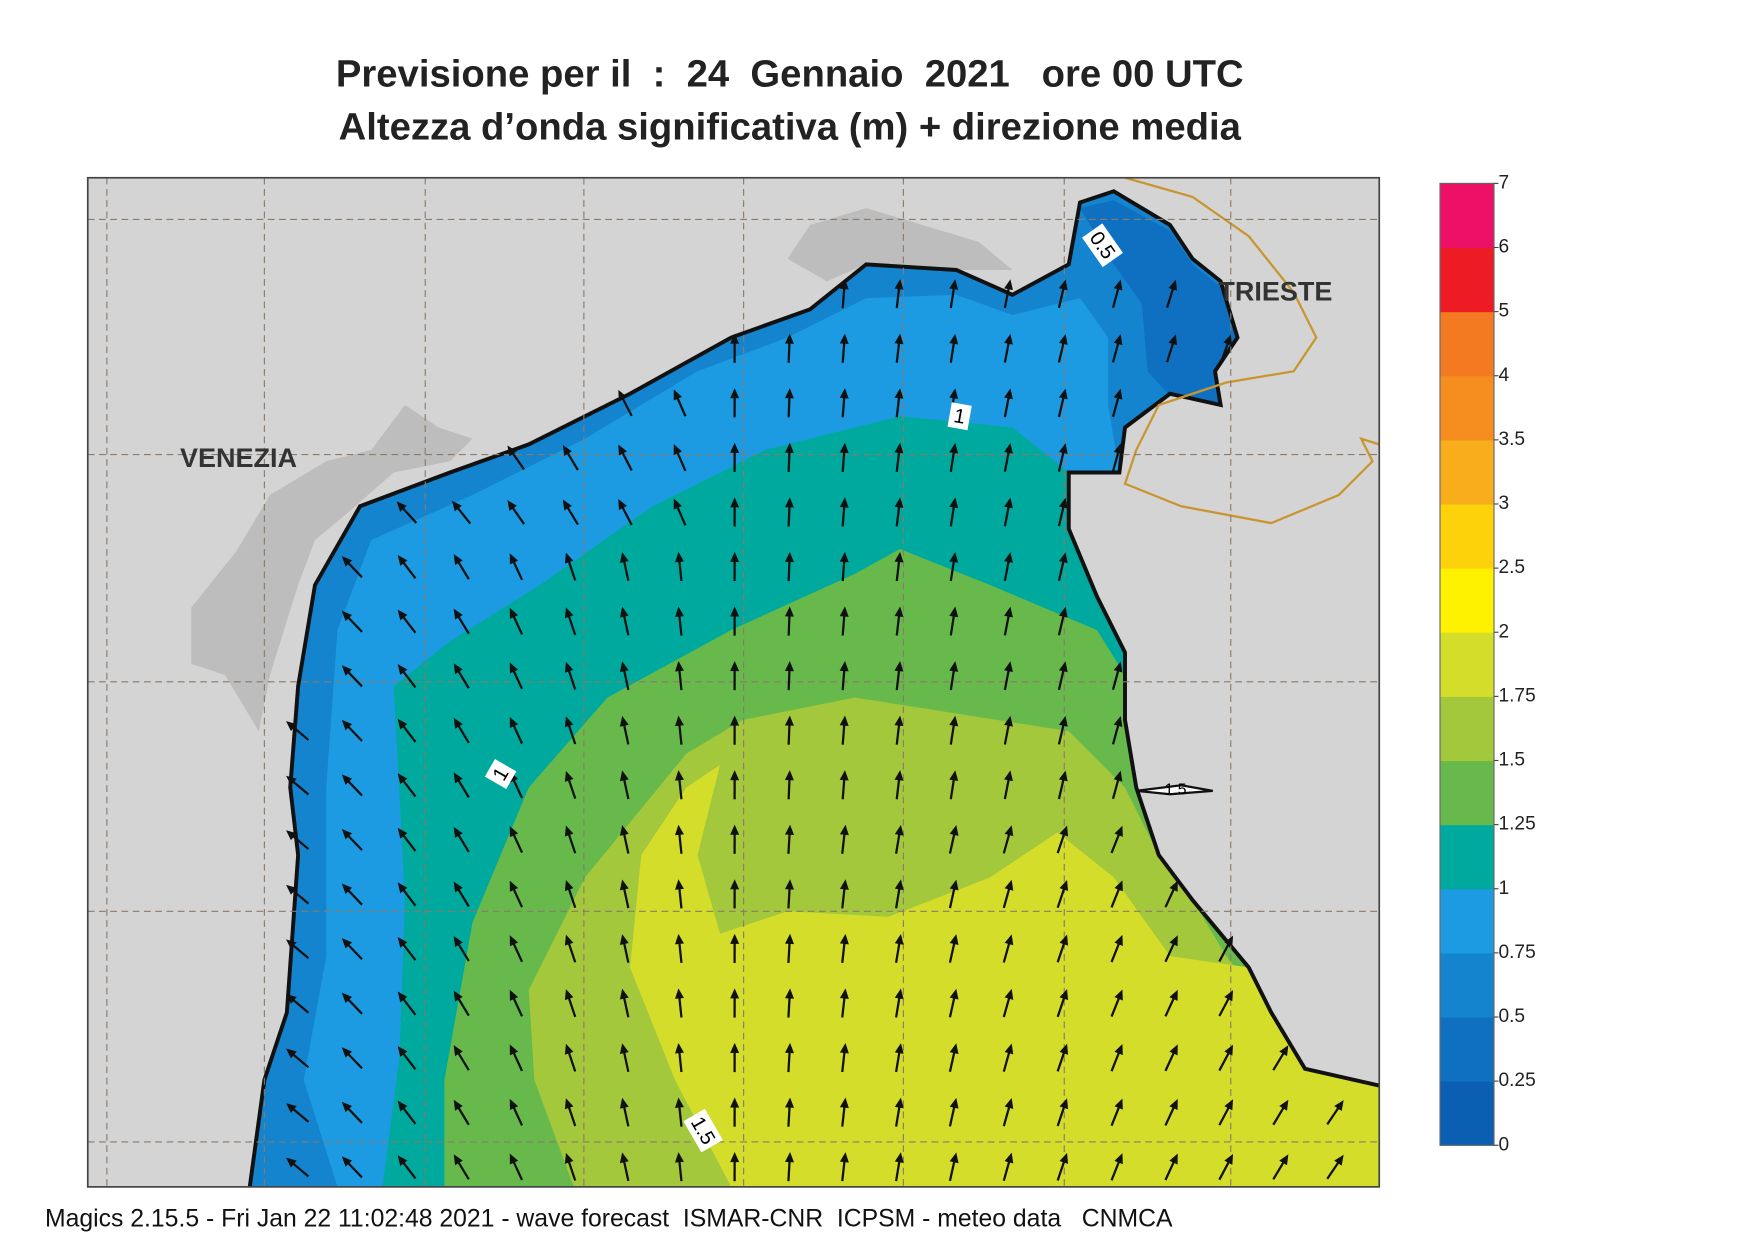  What do you see at coordinates (1517, 695) in the screenshot?
I see `colorbar-label: 1.75` at bounding box center [1517, 695].